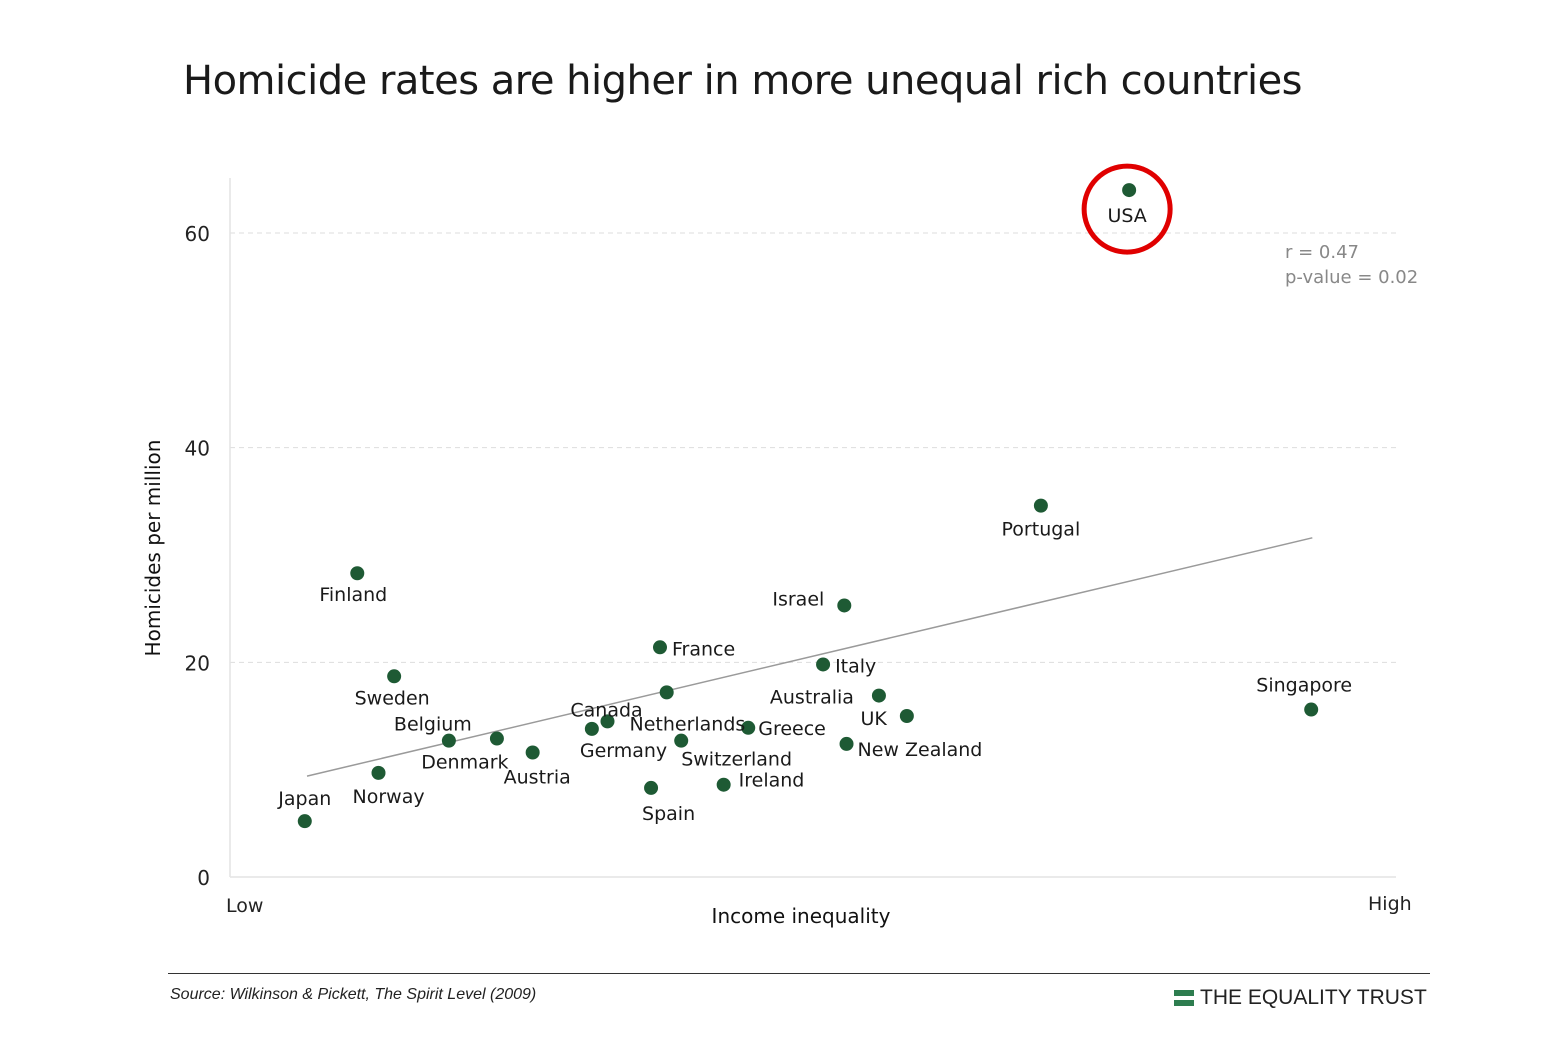 This screenshot has width=1559, height=1040. I want to click on point-label-spain: Spain, so click(668, 814).